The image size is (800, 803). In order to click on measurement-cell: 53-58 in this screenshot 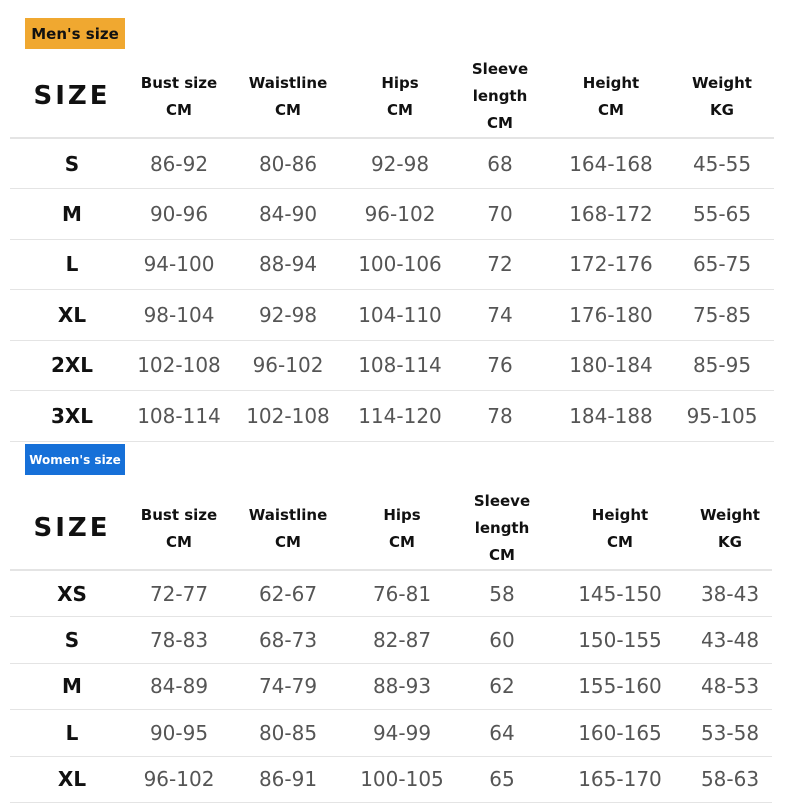, I will do `click(730, 732)`.